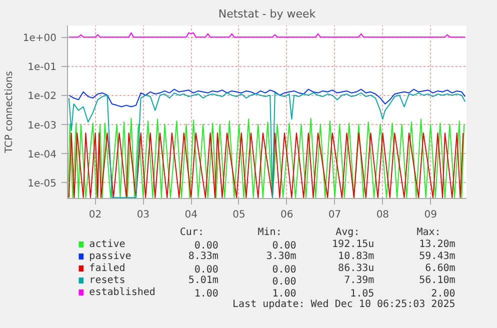 The width and height of the screenshot is (497, 328). Describe the element at coordinates (287, 215) in the screenshot. I see `x-tick-label: 06` at that location.